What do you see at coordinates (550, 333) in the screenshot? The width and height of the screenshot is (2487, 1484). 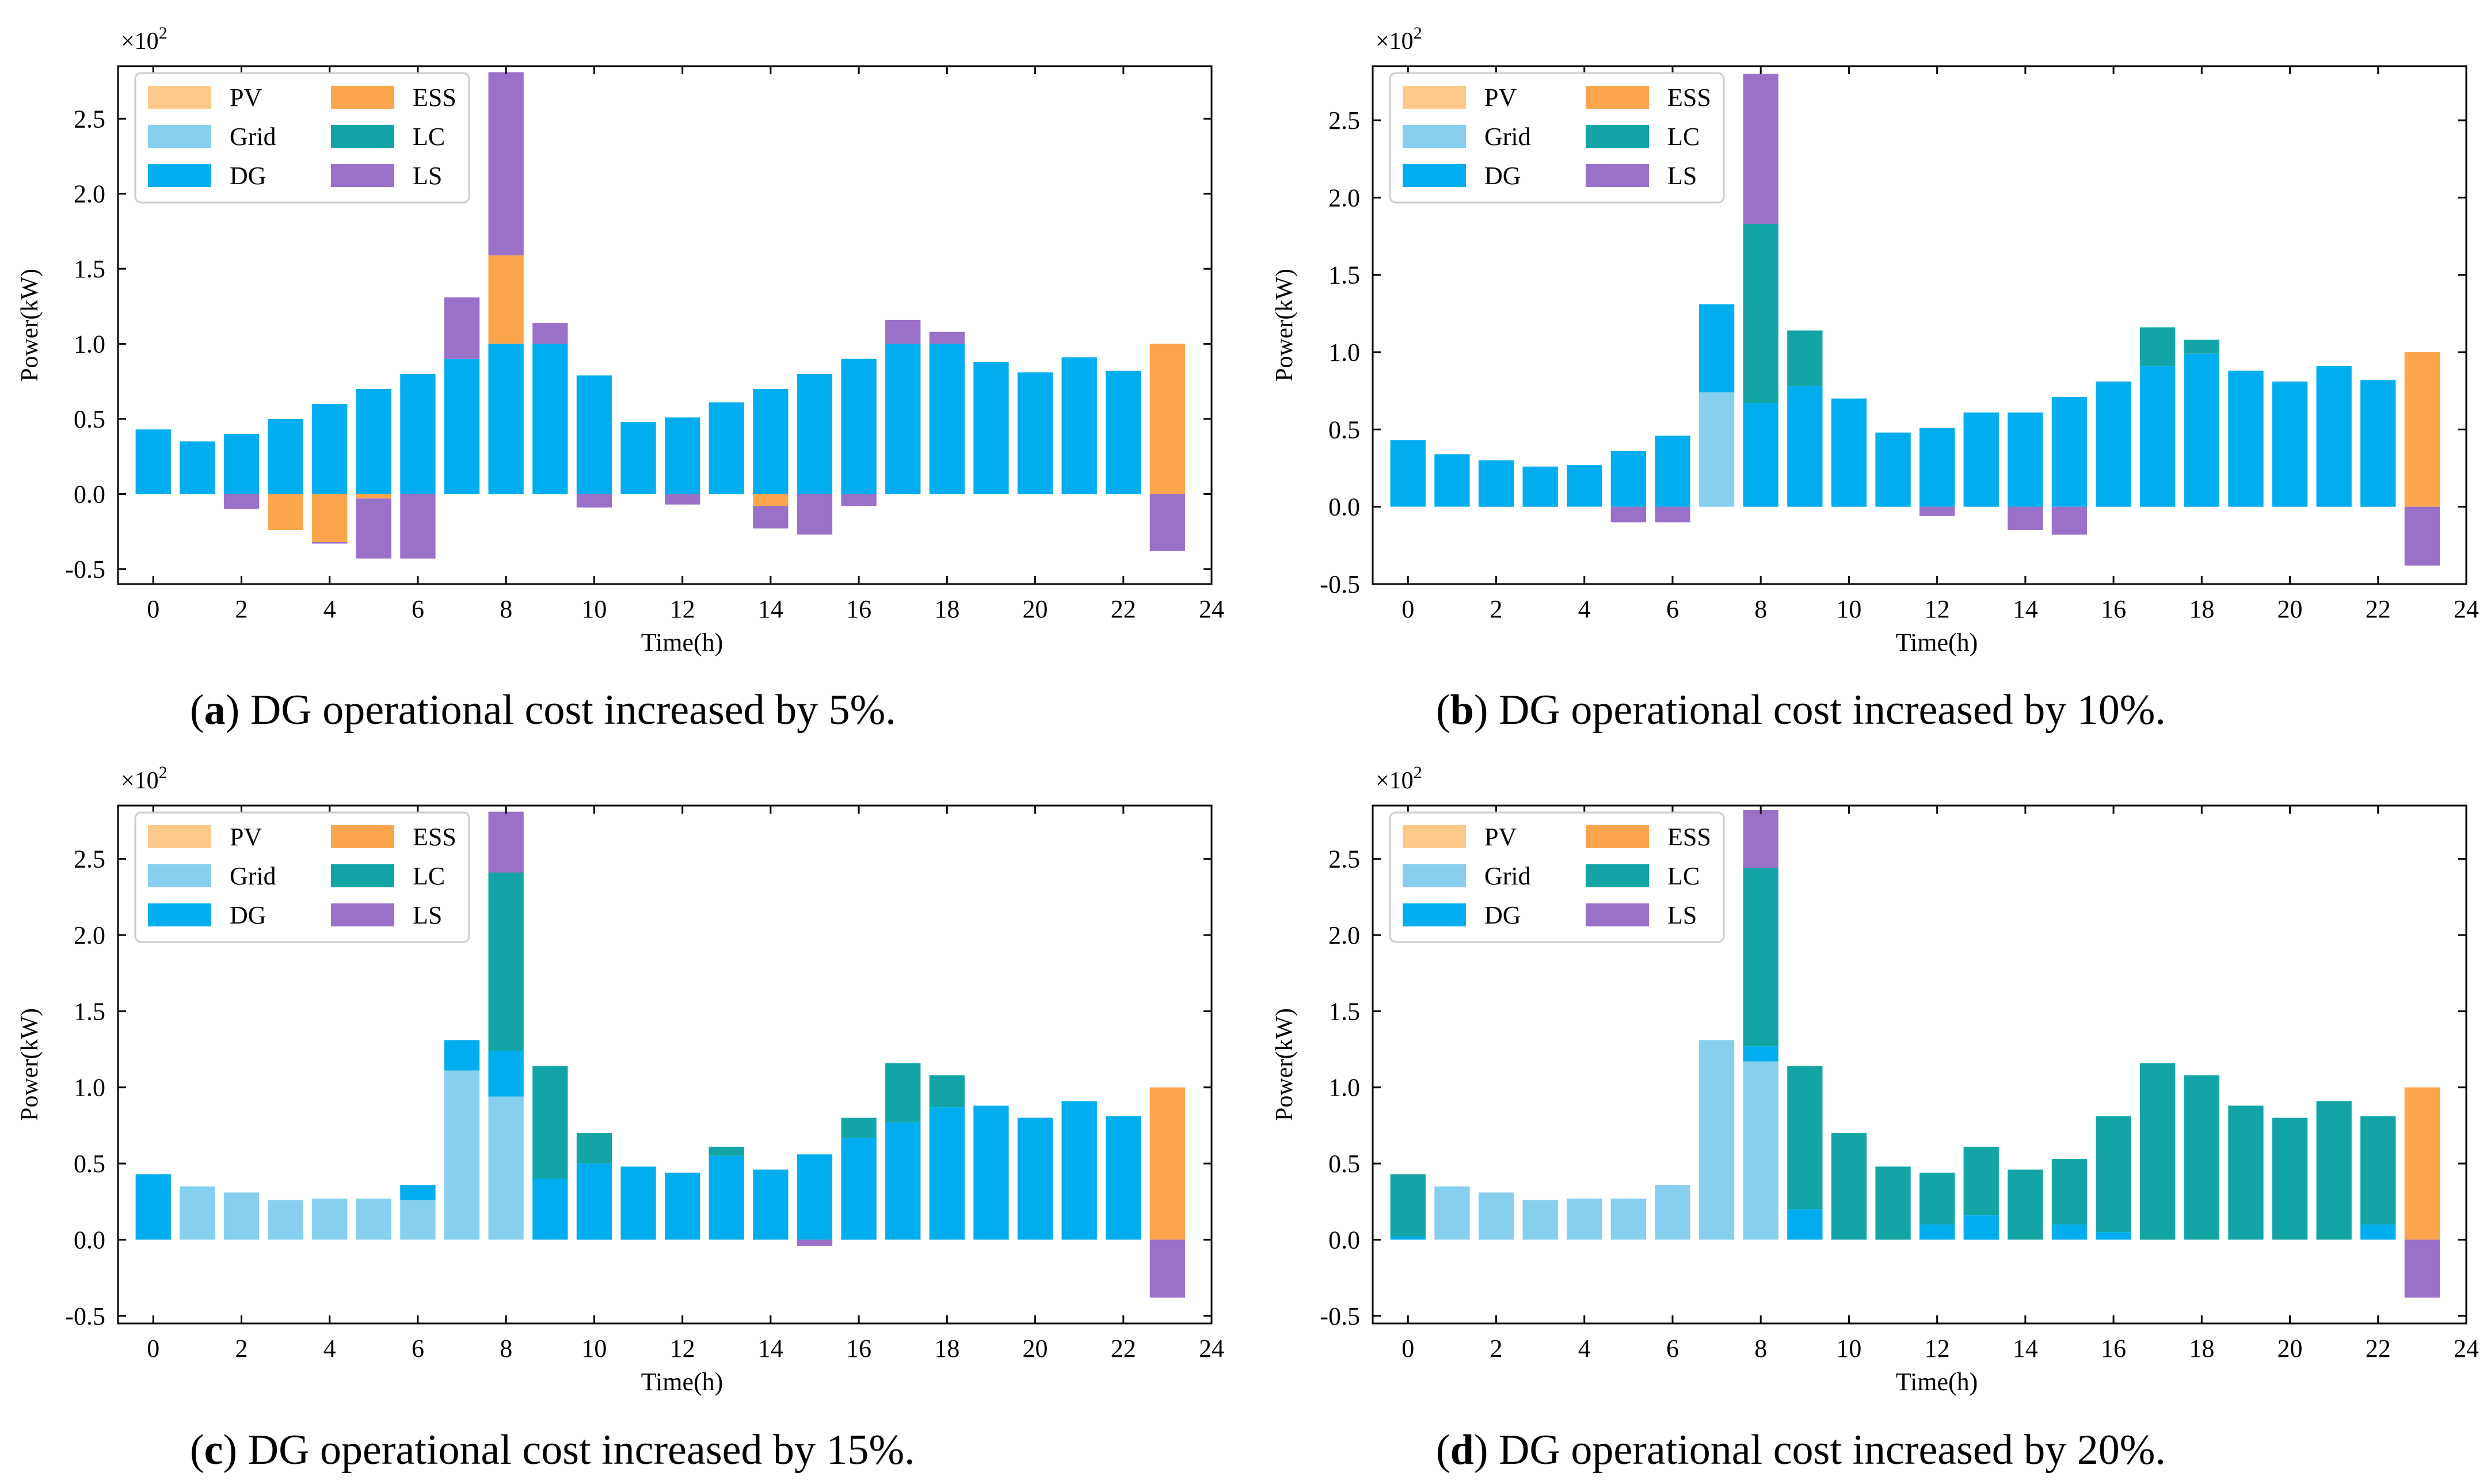 I see `bar-ls-h9` at bounding box center [550, 333].